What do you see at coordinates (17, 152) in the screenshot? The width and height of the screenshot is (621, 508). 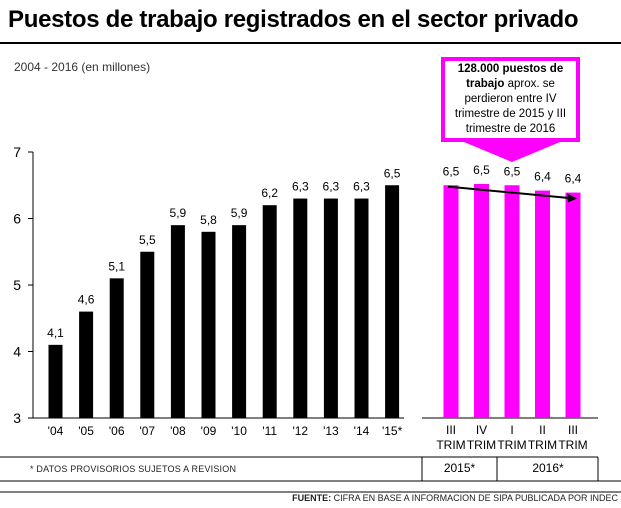 I see `y-tick-label: 7` at bounding box center [17, 152].